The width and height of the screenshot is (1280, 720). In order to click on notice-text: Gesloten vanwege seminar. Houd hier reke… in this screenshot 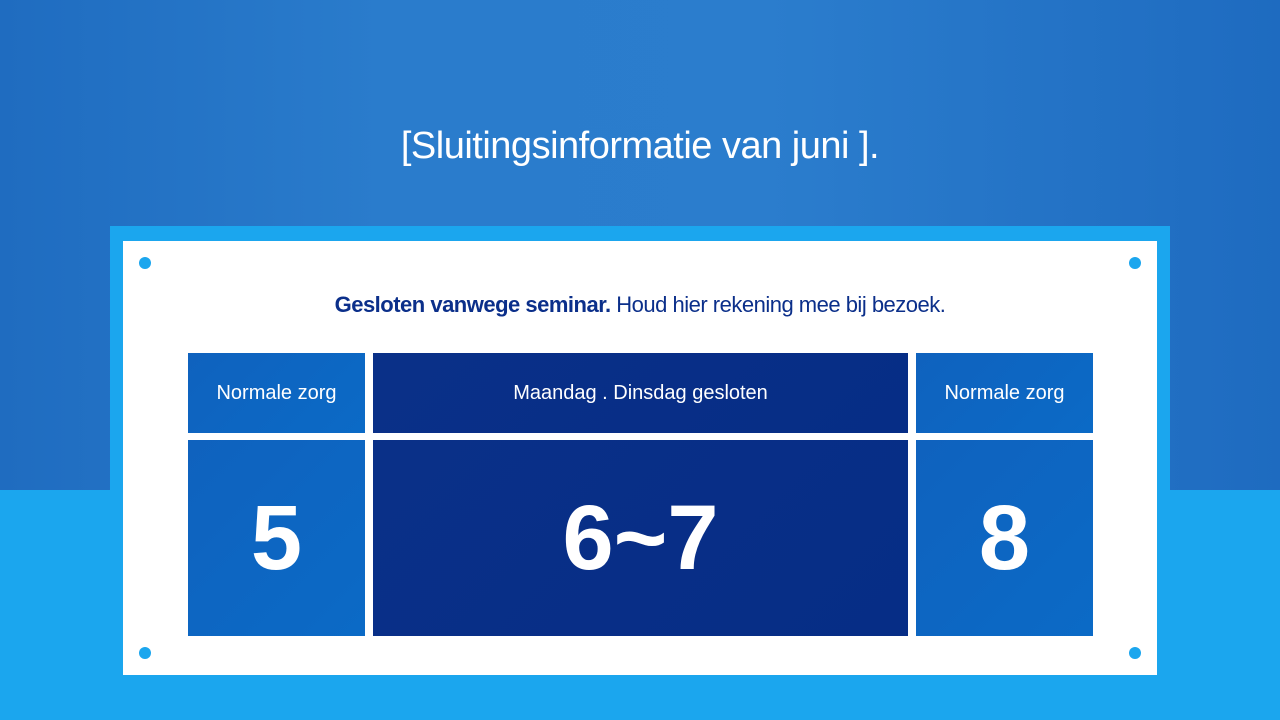, I will do `click(640, 305)`.